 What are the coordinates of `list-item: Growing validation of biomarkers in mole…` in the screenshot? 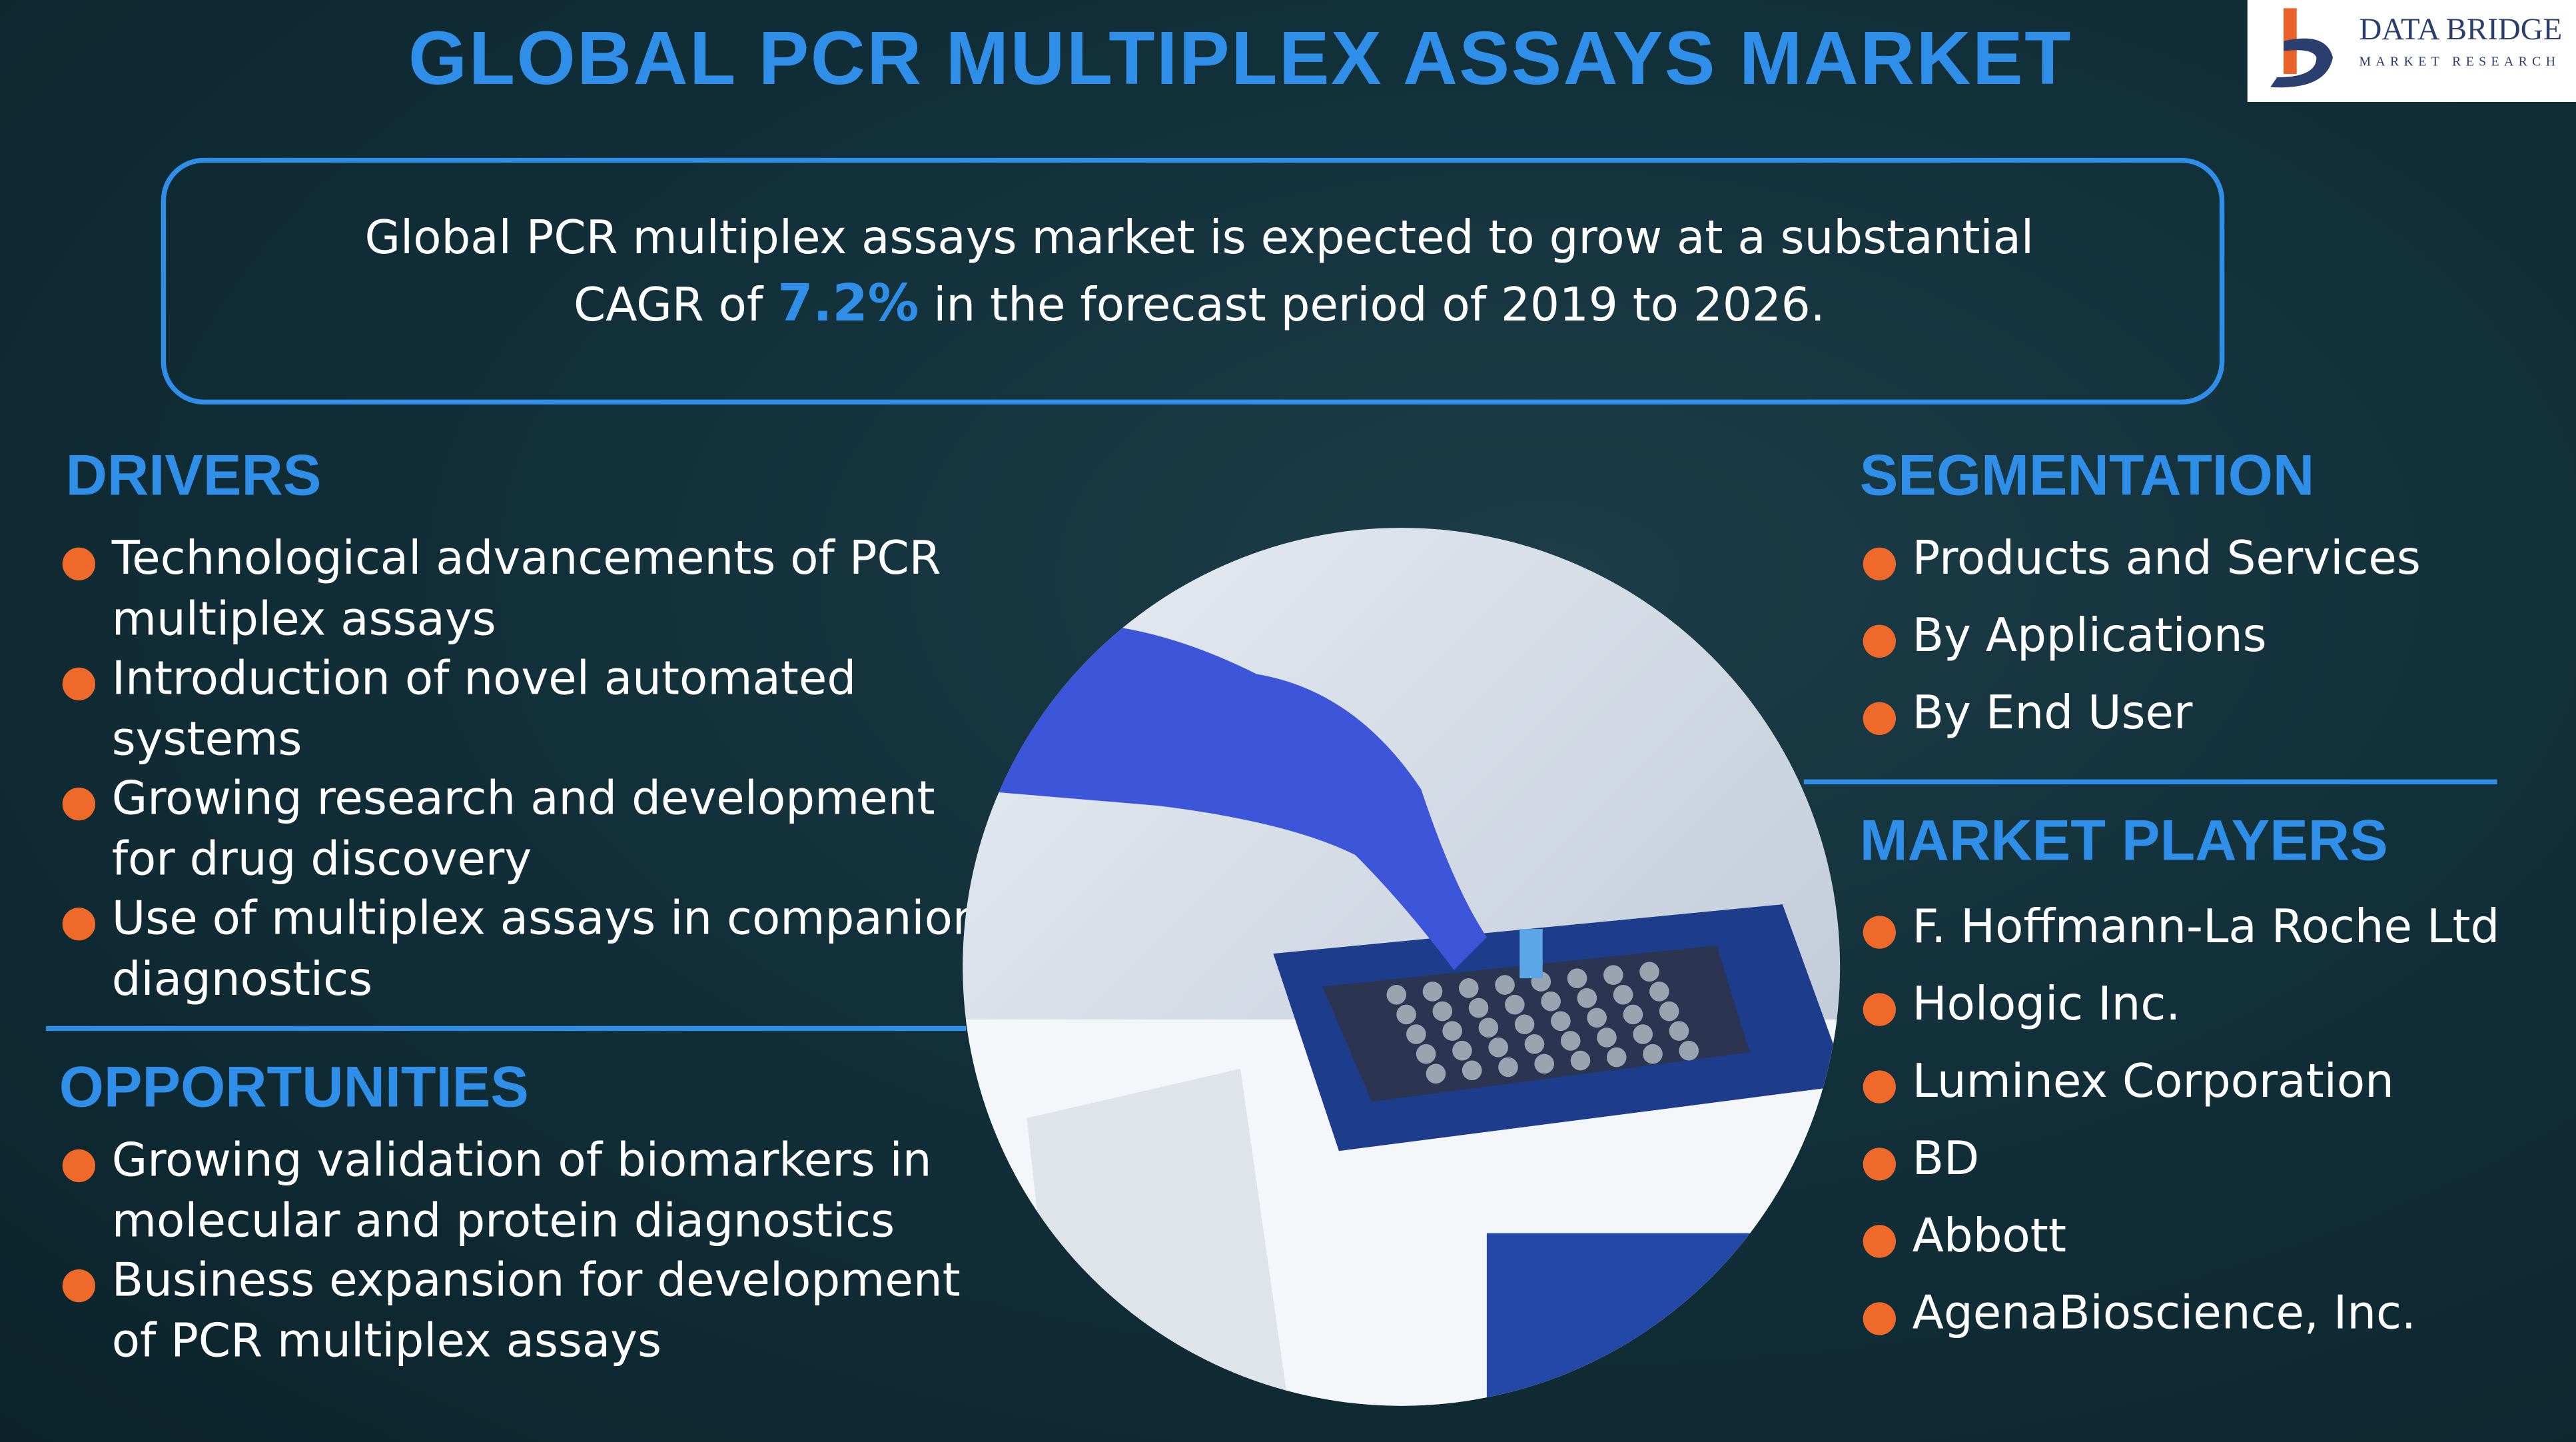 It's located at (523, 1191).